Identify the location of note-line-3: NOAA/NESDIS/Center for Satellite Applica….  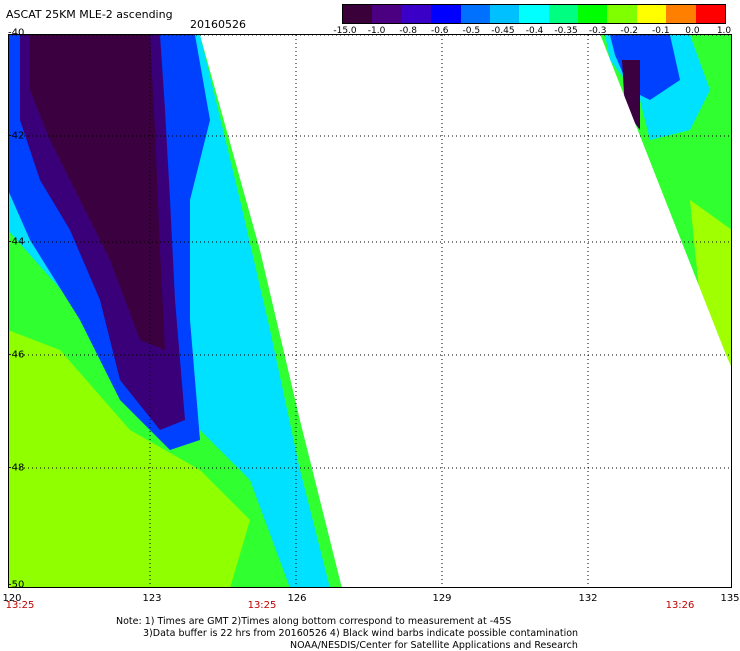
(434, 645).